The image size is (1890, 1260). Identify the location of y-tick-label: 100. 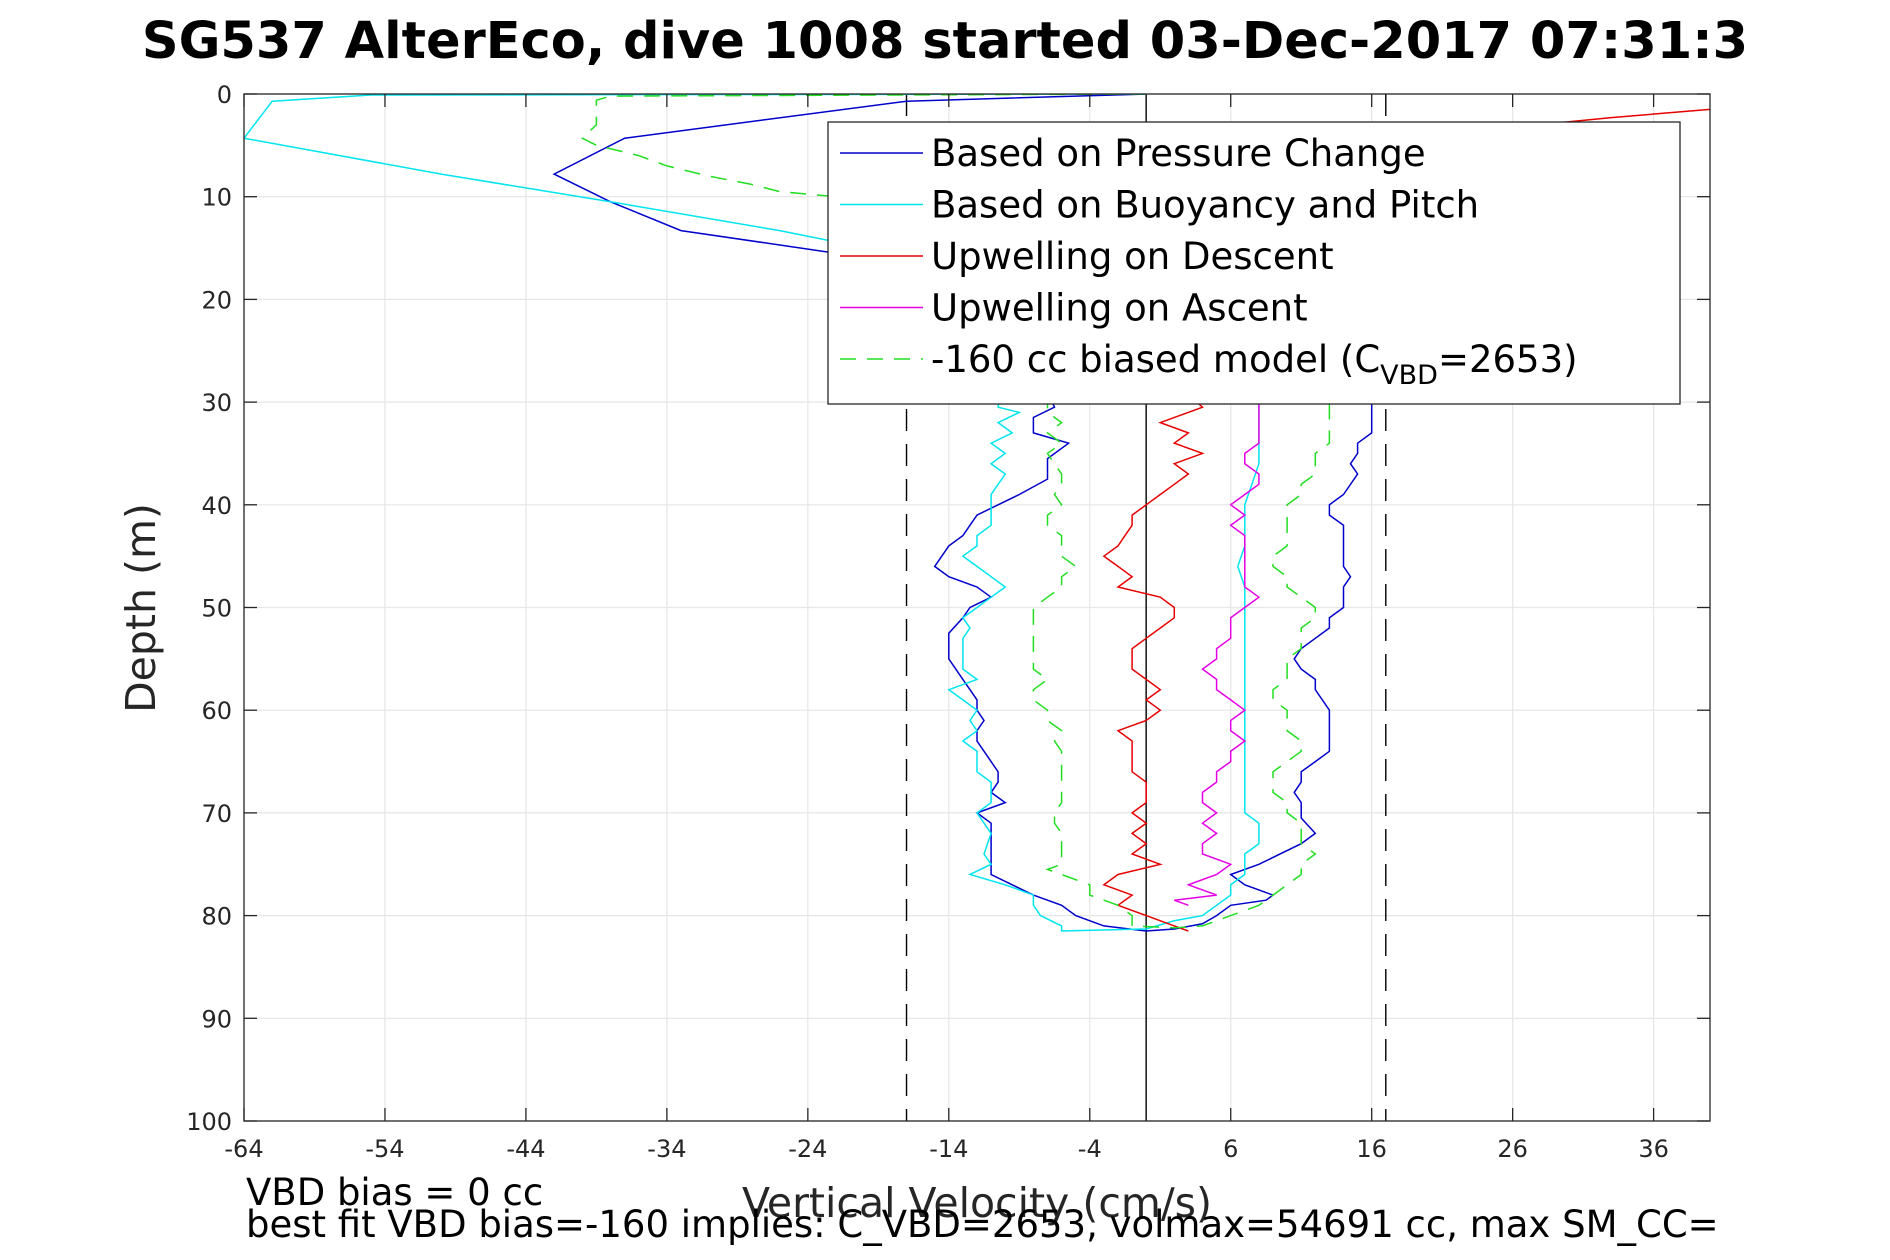
(209, 1122).